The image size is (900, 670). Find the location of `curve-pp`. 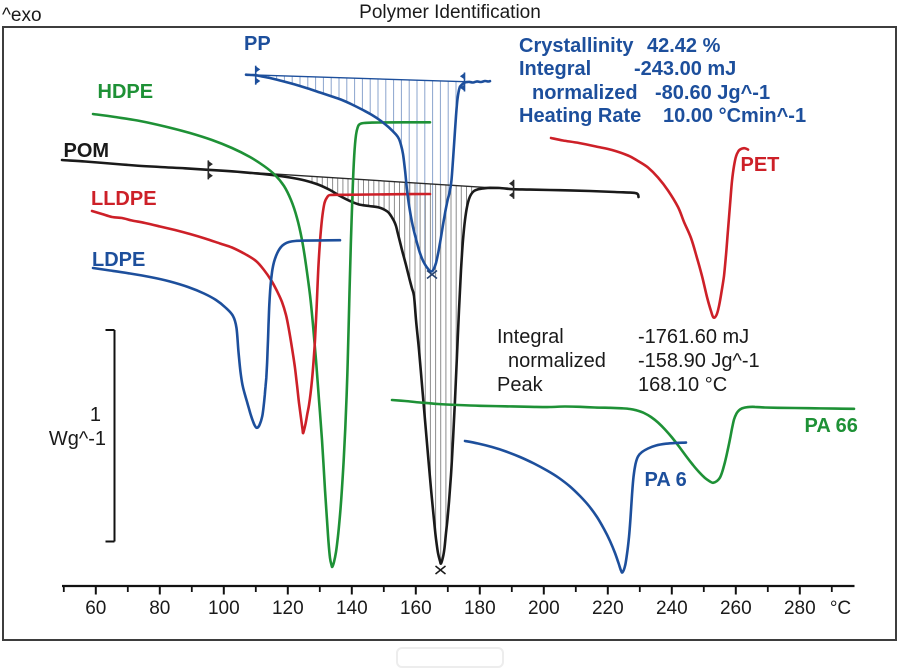

curve-pp is located at coordinates (368, 173).